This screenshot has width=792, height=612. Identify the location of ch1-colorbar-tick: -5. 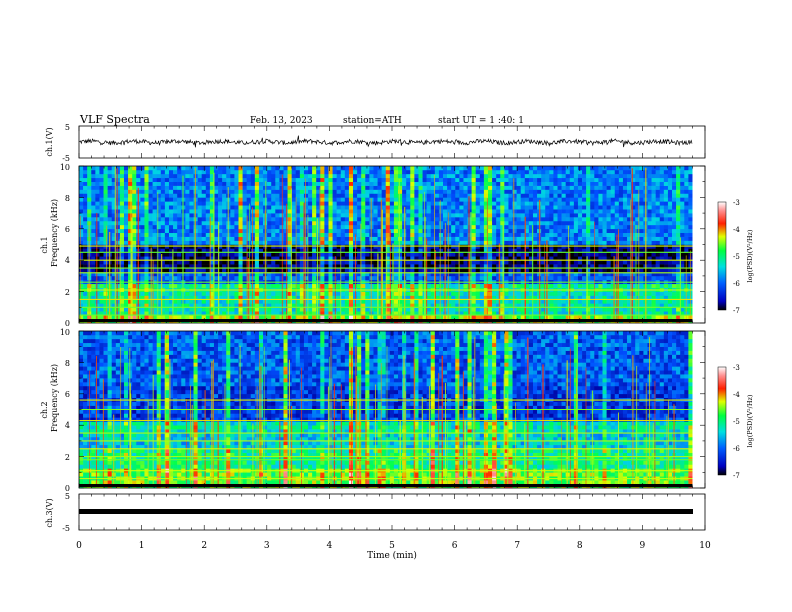
(736, 257).